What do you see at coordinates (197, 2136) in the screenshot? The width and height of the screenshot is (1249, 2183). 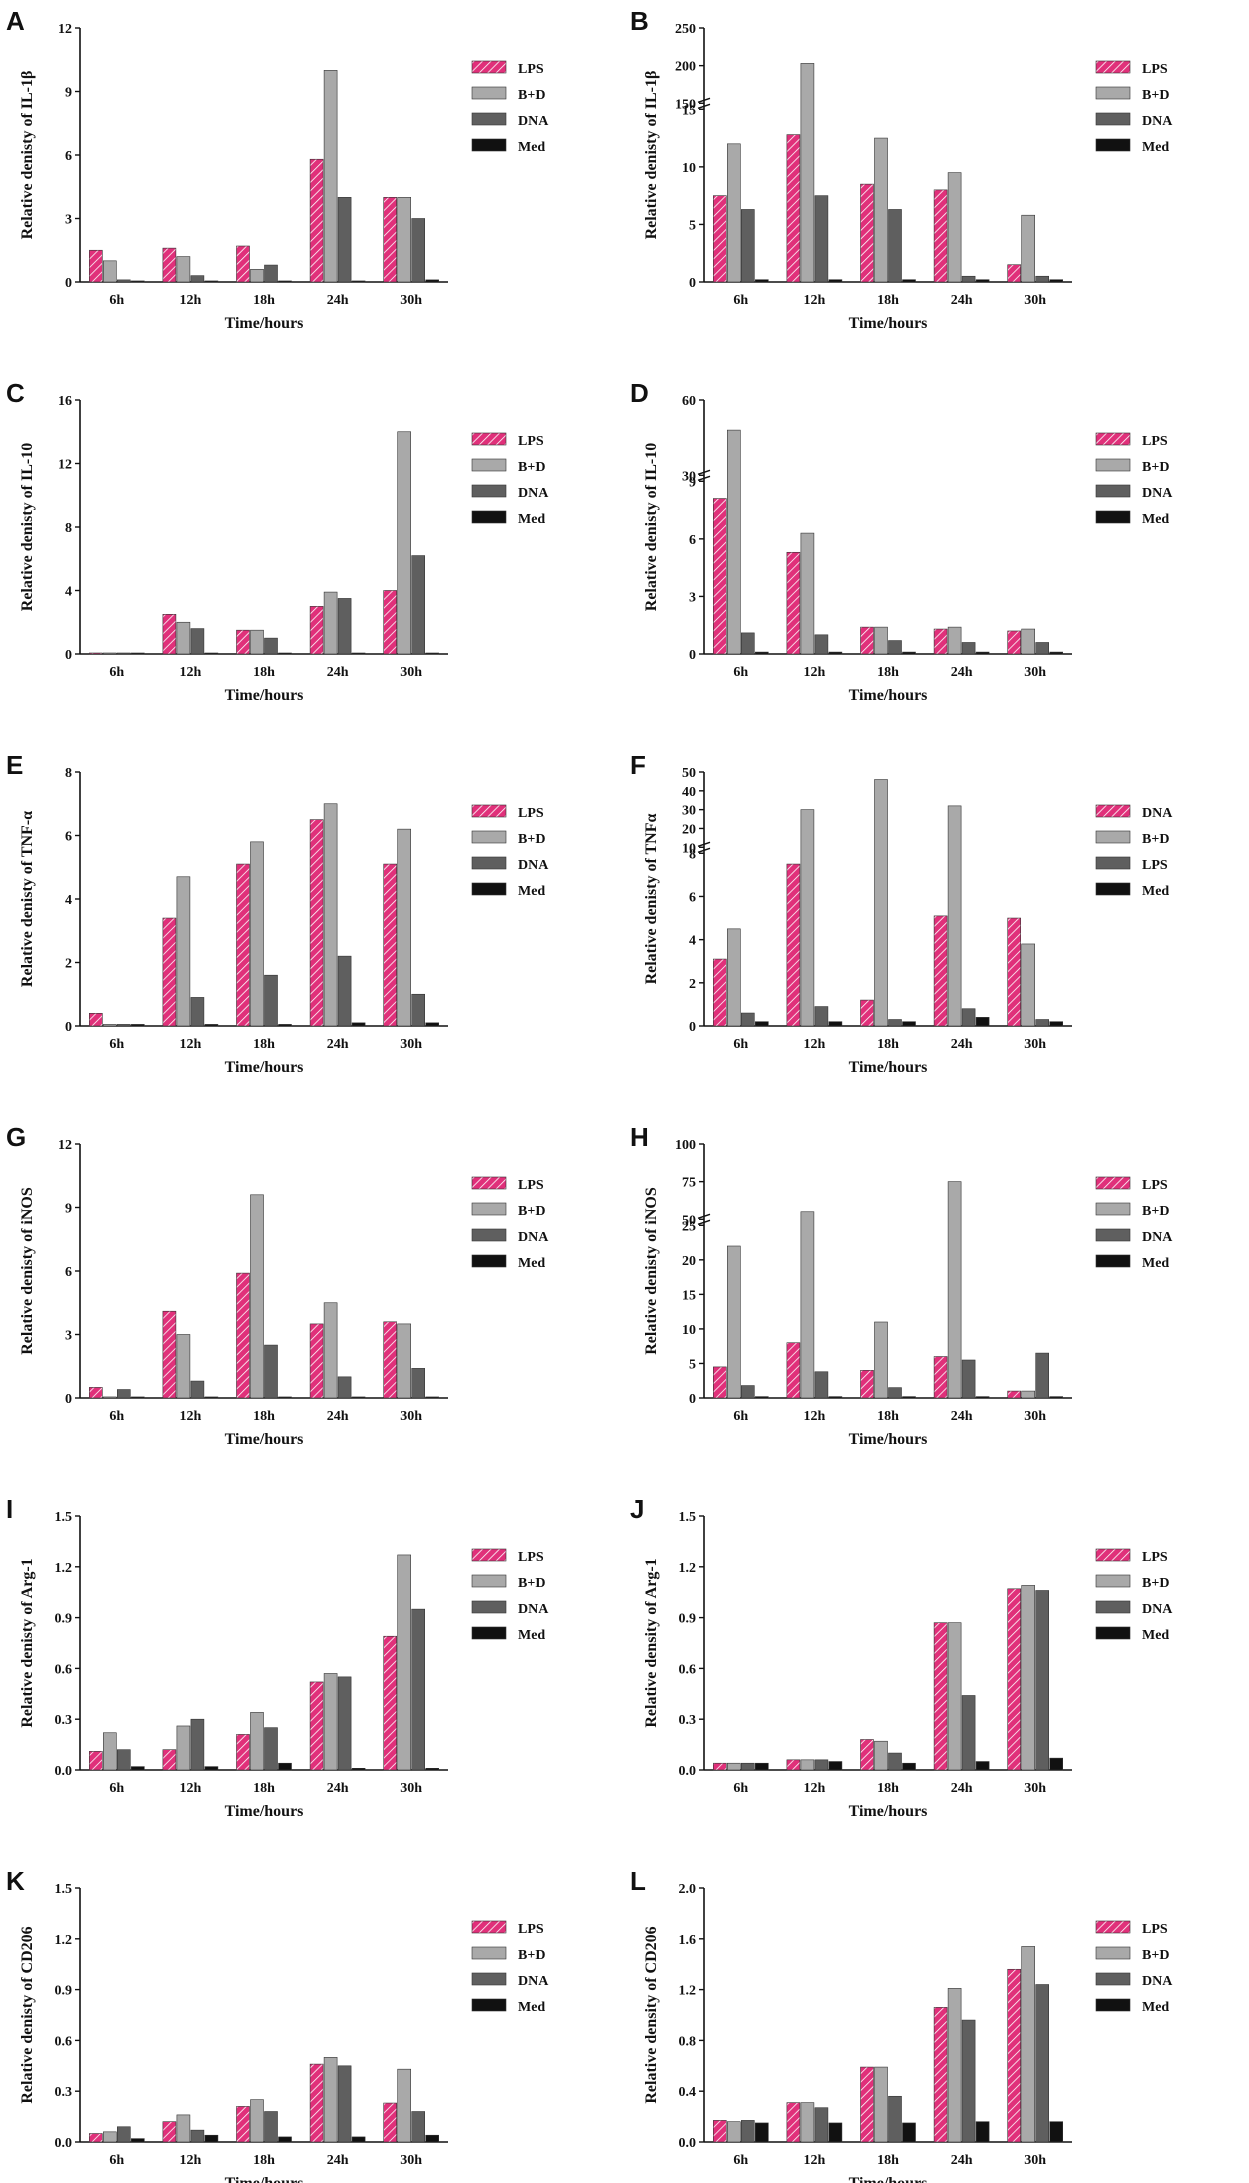 I see `bar-dna-12h` at bounding box center [197, 2136].